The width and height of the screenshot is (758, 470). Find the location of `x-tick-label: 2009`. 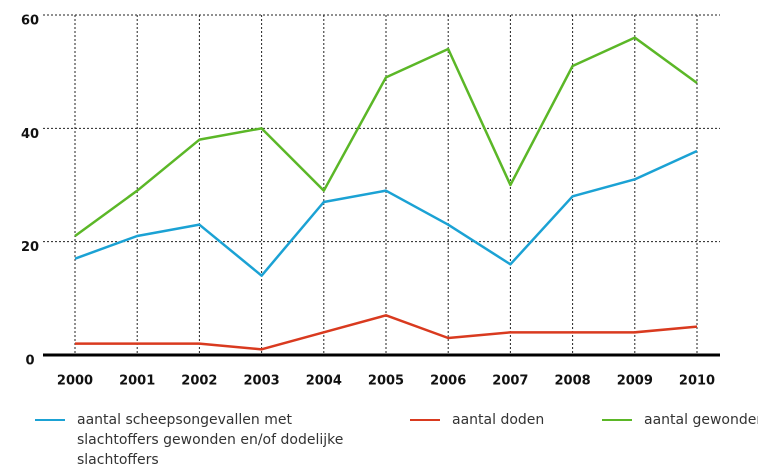

x-tick-label: 2009 is located at coordinates (635, 381).